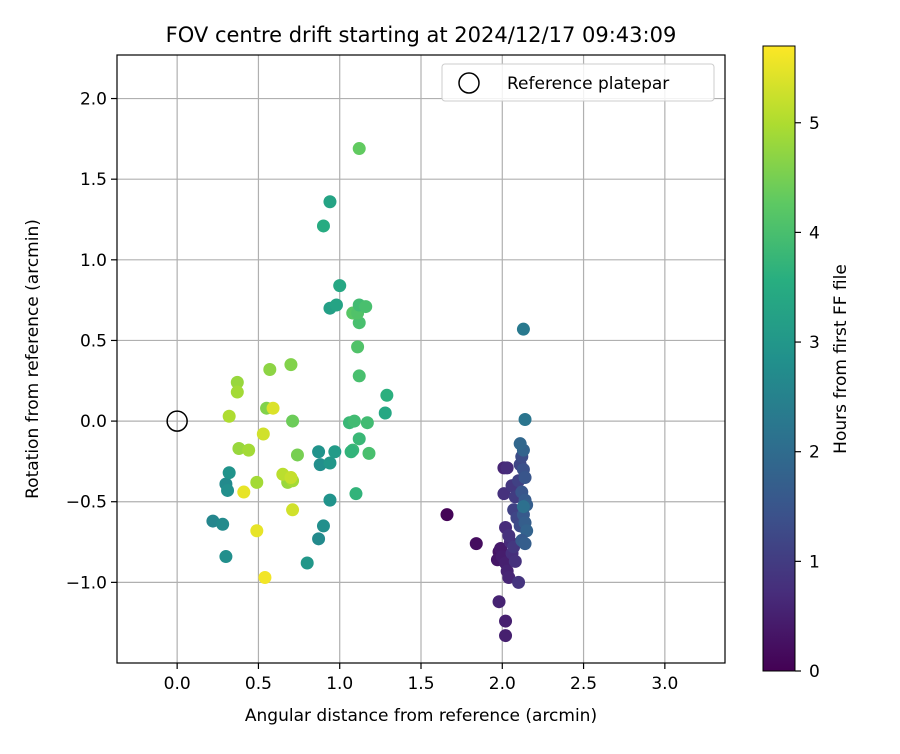 Image resolution: width=900 pixels, height=754 pixels. What do you see at coordinates (258, 684) in the screenshot?
I see `x-tick-label: 0.5` at bounding box center [258, 684].